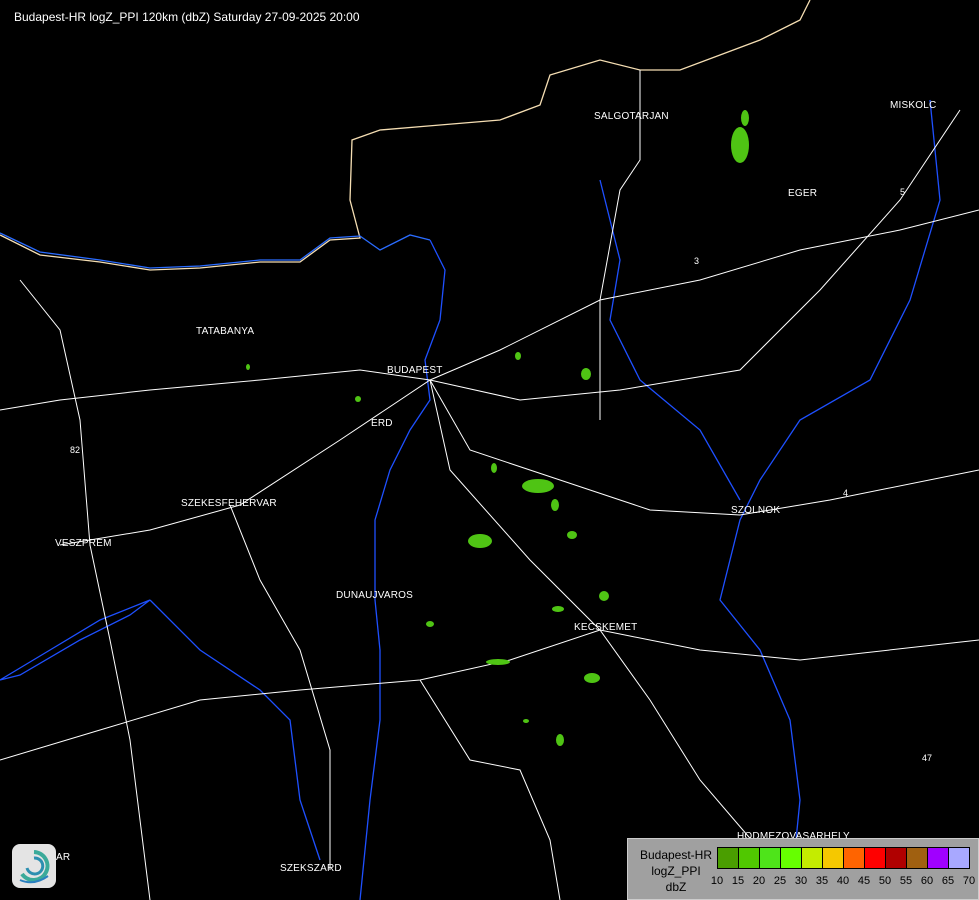 This screenshot has width=979, height=900. Describe the element at coordinates (402, 569) in the screenshot. I see `danube-river` at that location.